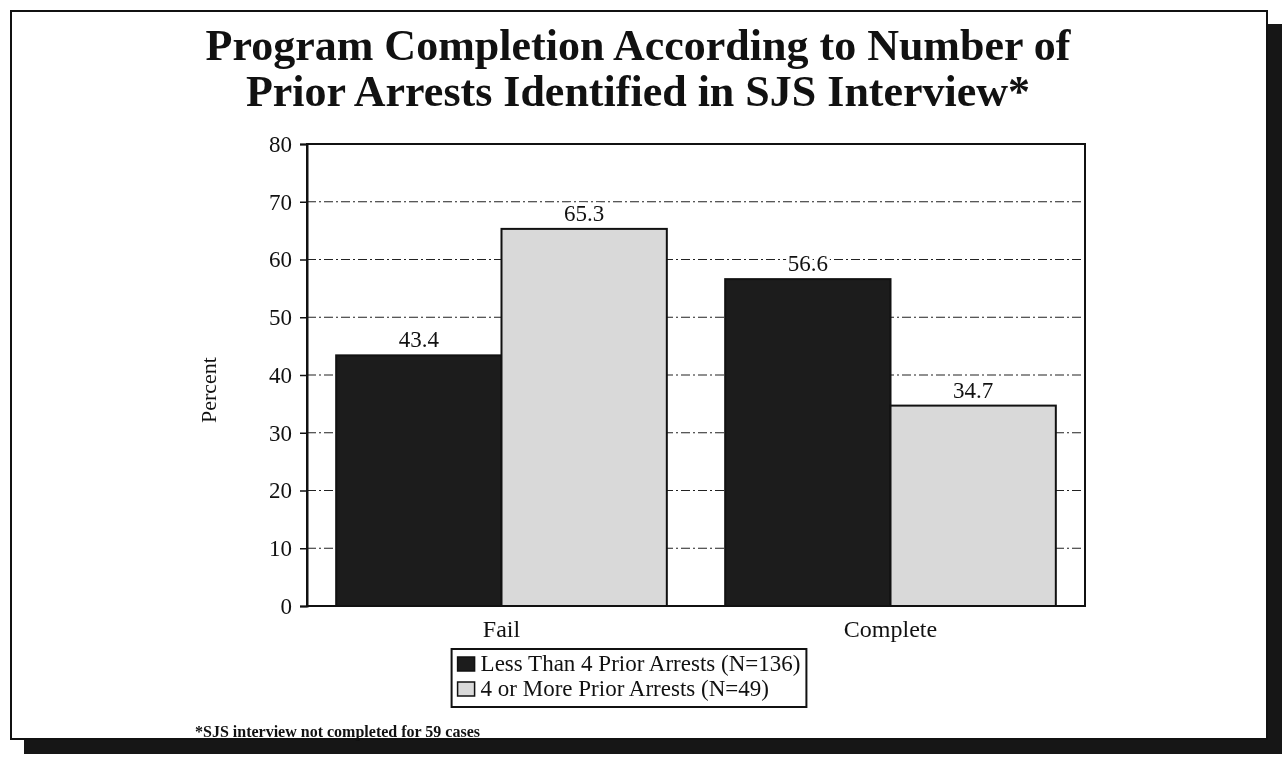 The width and height of the screenshot is (1287, 760). What do you see at coordinates (208, 390) in the screenshot?
I see `y-axis-title: Percent` at bounding box center [208, 390].